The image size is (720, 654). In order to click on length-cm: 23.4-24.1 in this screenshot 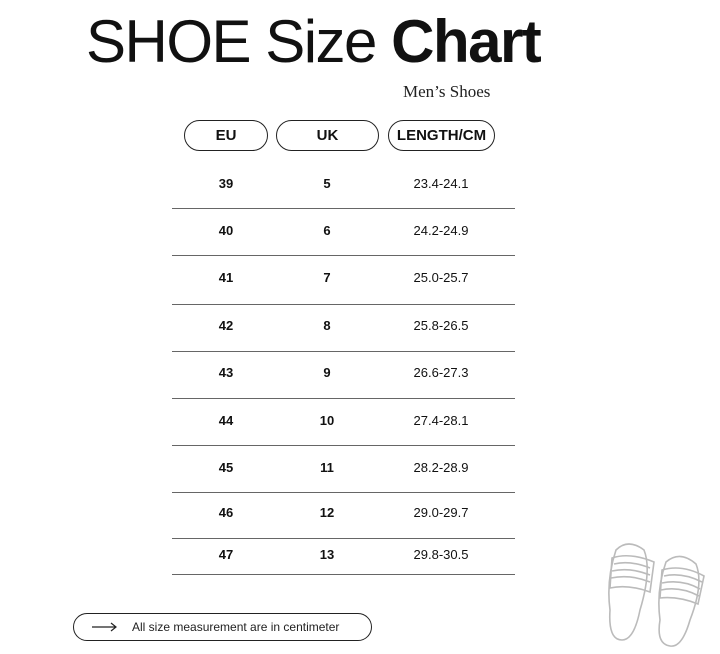, I will do `click(441, 183)`.